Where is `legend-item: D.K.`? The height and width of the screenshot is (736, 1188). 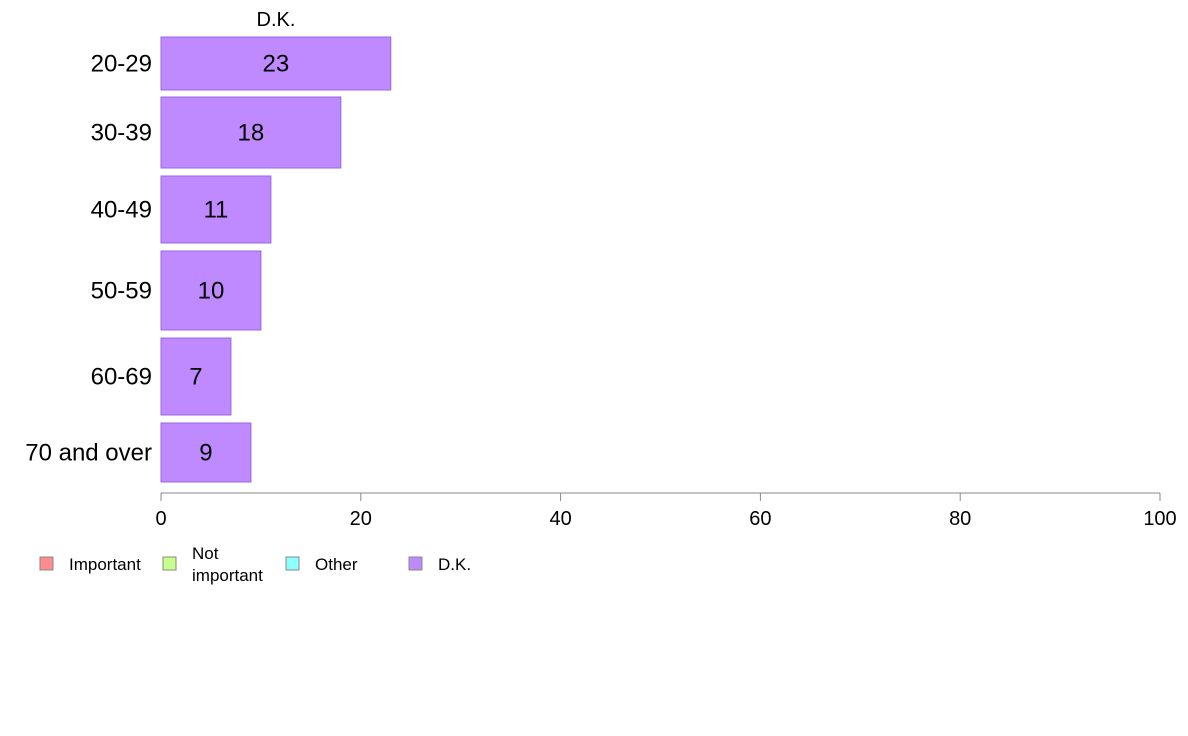
legend-item: D.K. is located at coordinates (439, 564).